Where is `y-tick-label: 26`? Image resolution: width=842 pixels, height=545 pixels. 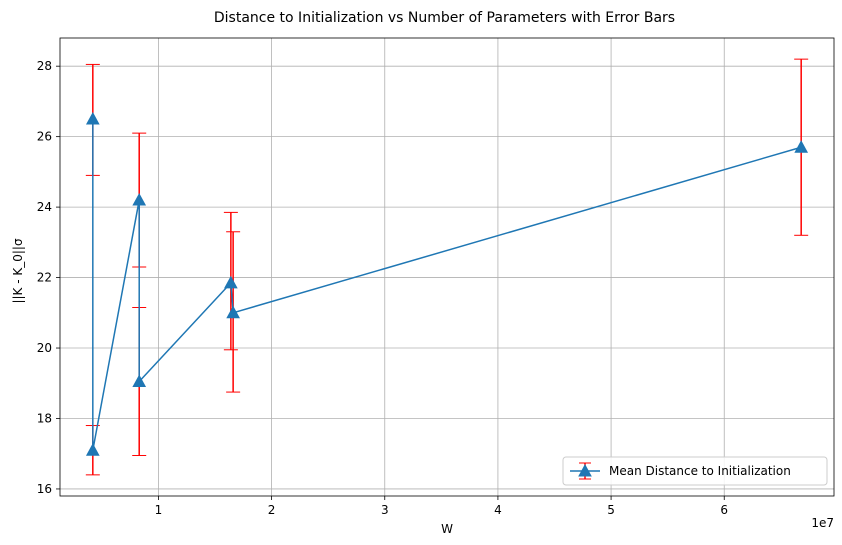
y-tick-label: 26 is located at coordinates (44, 137).